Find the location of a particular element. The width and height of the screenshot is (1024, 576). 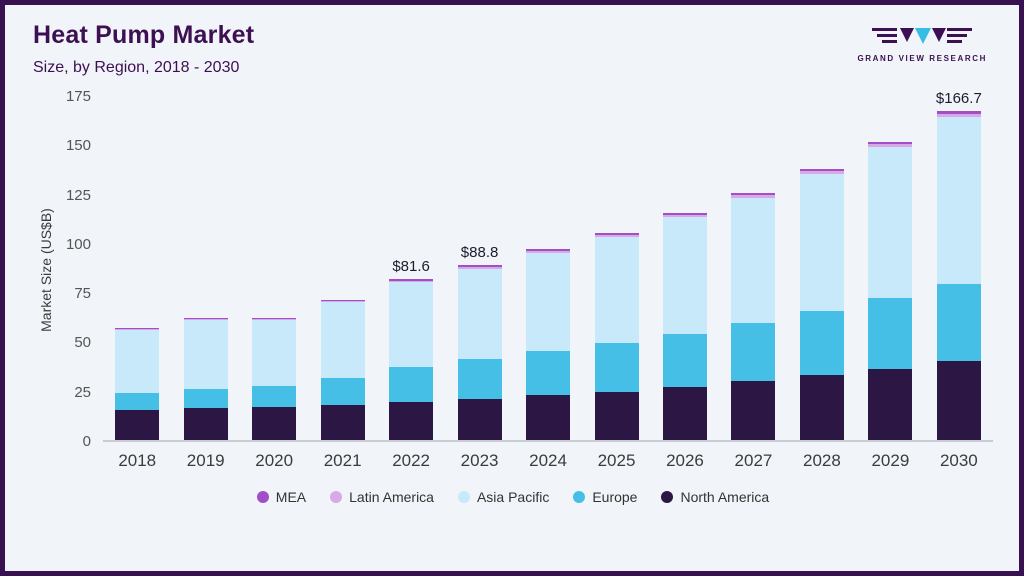

legend-label: North America is located at coordinates (725, 497).